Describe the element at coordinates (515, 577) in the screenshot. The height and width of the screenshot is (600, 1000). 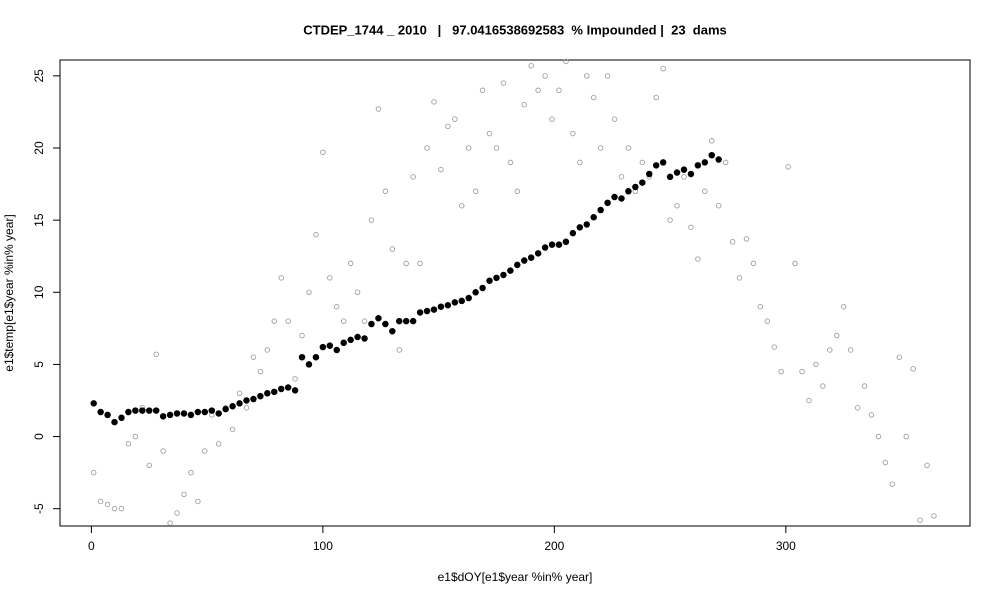
I see `x-axis-label: e1$dOY[e1$year %in% year]` at that location.